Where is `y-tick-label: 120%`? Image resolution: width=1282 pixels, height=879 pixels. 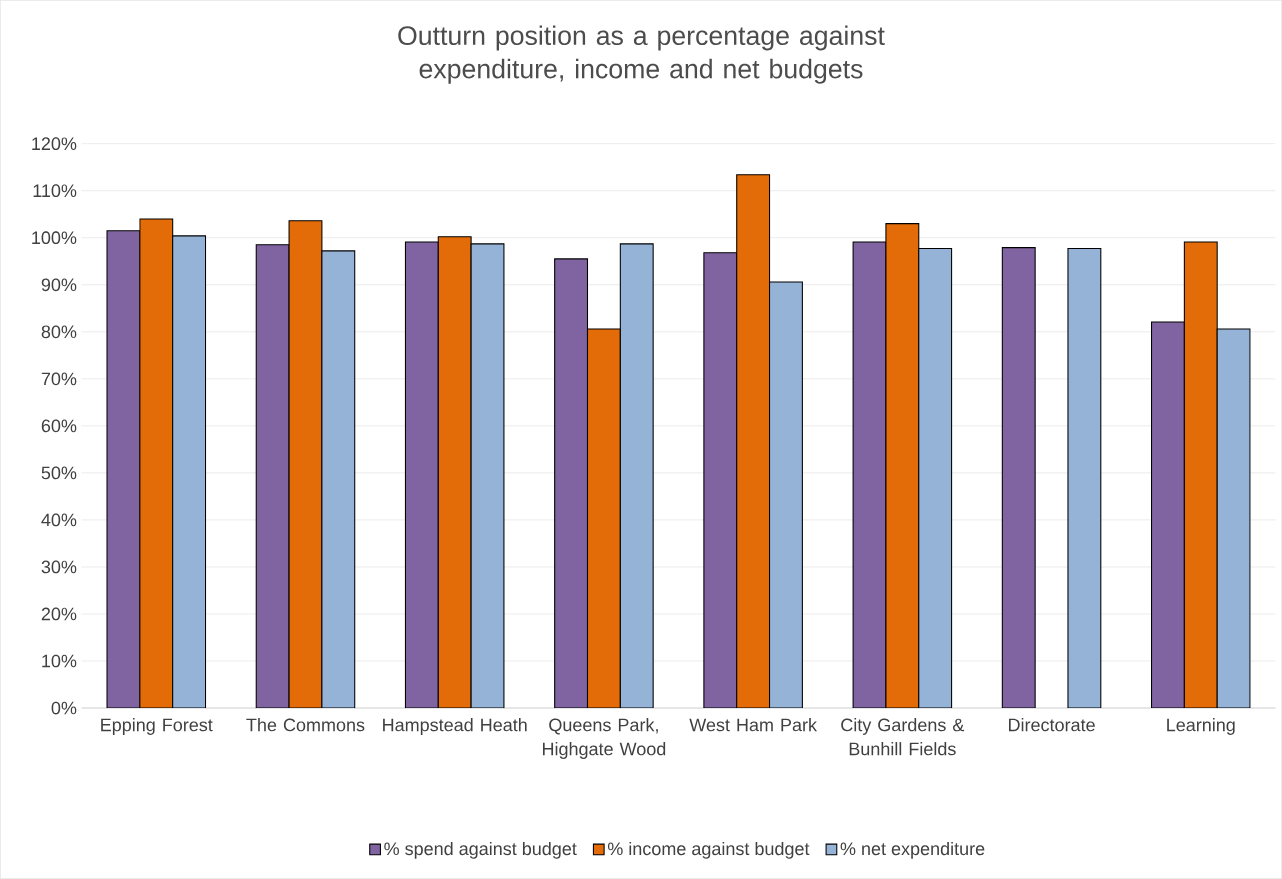
y-tick-label: 120% is located at coordinates (54, 144).